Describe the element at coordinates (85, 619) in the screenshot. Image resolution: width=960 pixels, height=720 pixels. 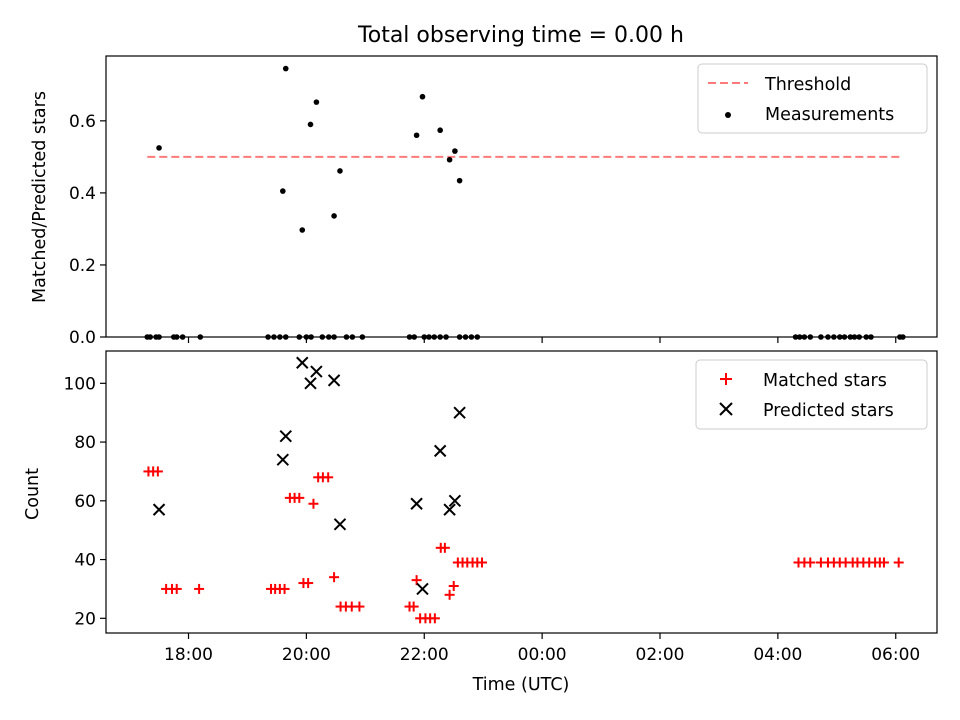
I see `ytick-label: 20` at that location.